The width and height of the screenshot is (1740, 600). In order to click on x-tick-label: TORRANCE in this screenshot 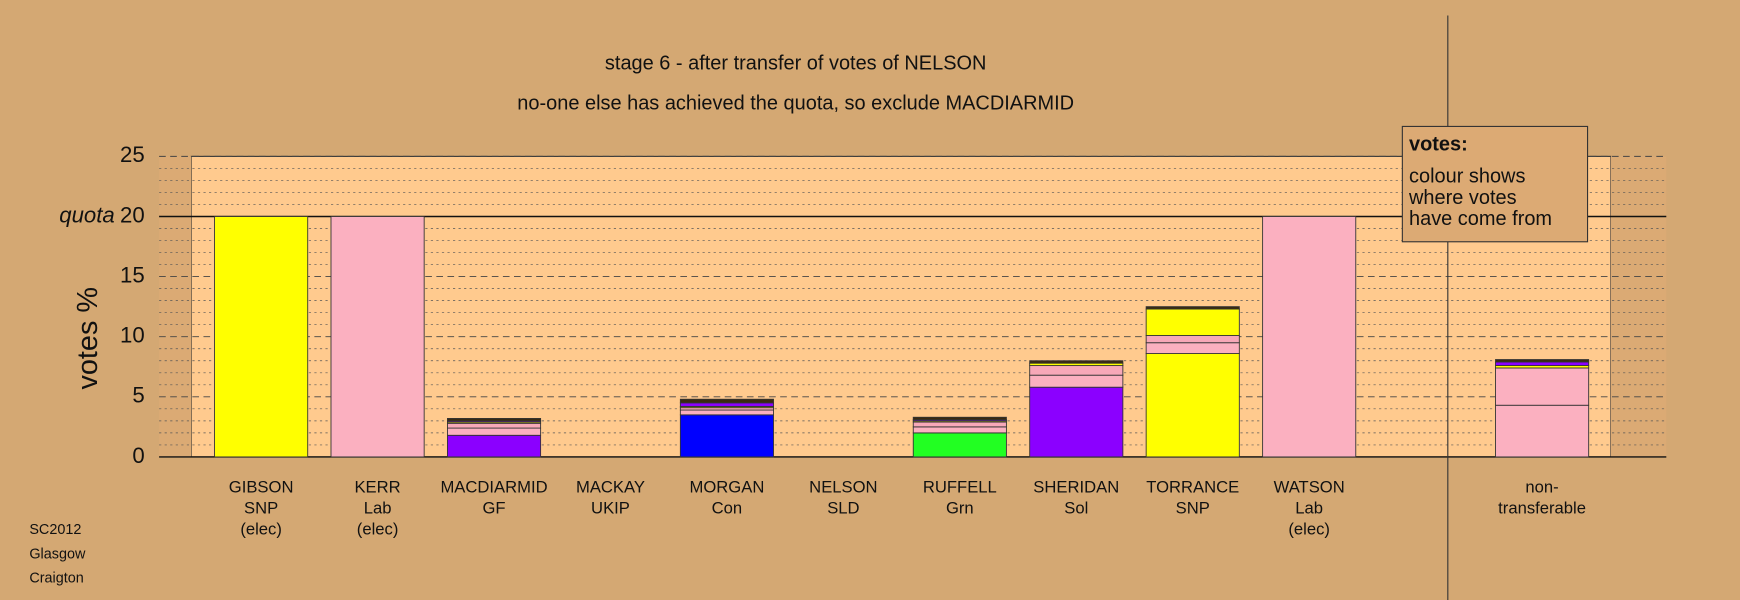, I will do `click(1192, 486)`.